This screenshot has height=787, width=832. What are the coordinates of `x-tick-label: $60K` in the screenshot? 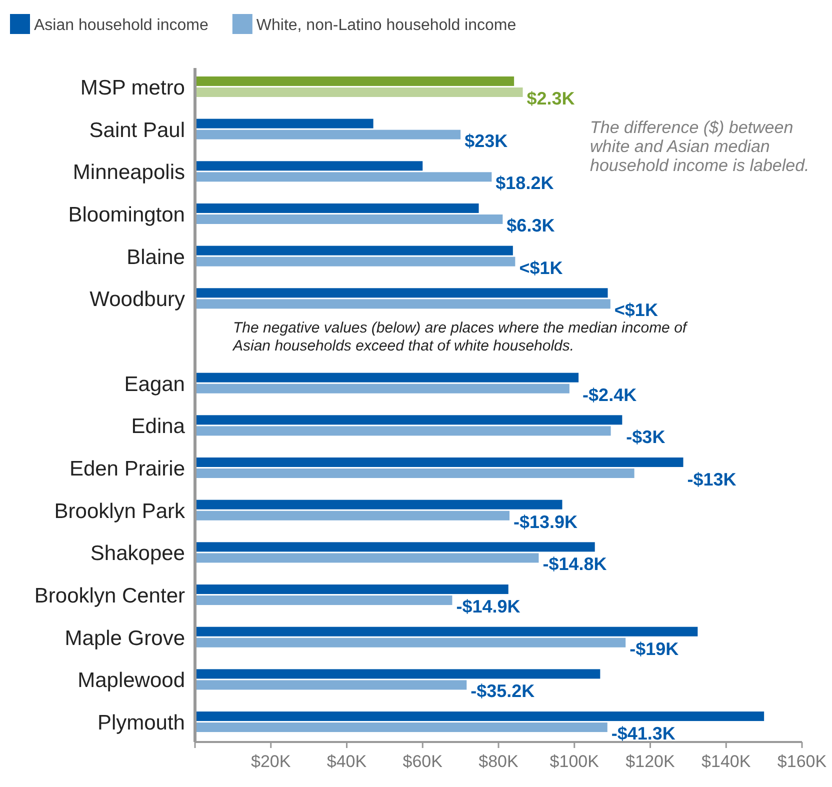 It's located at (423, 761).